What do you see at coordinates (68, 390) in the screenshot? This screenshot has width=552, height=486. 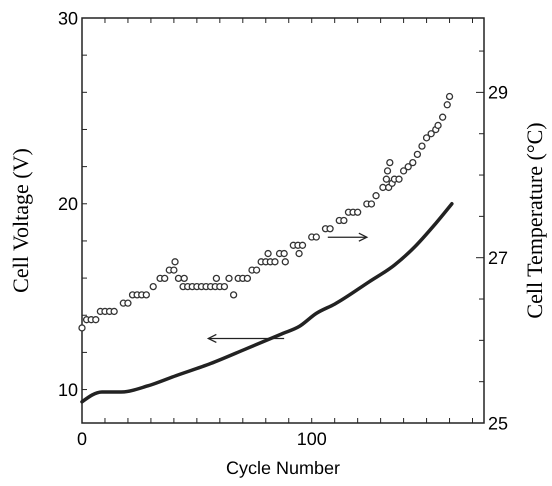 I see `y-tick-label: 10` at bounding box center [68, 390].